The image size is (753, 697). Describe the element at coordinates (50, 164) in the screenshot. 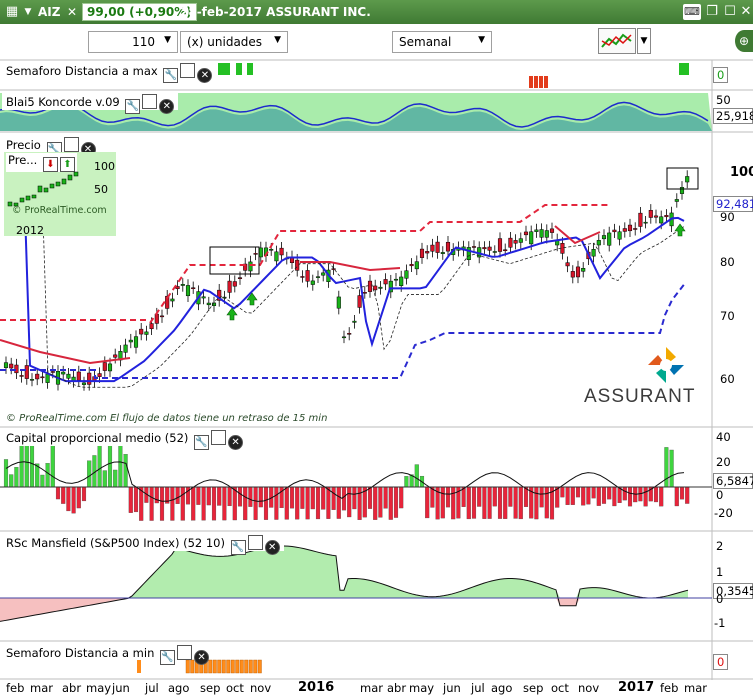

I see `arrow-down-icon: ⬇` at that location.